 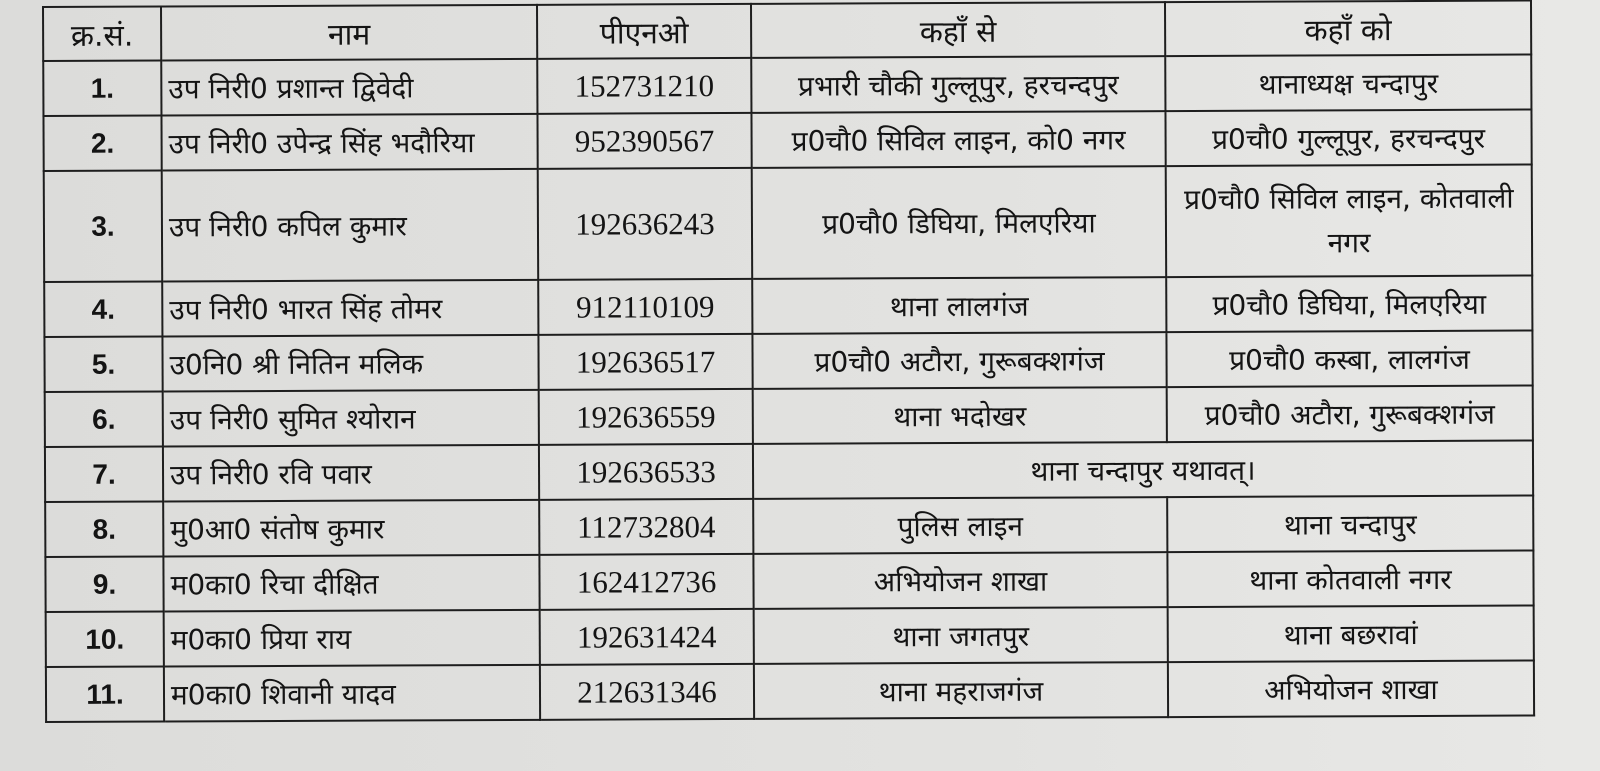 What do you see at coordinates (105, 694) in the screenshot?
I see `serial-cell: 11.` at bounding box center [105, 694].